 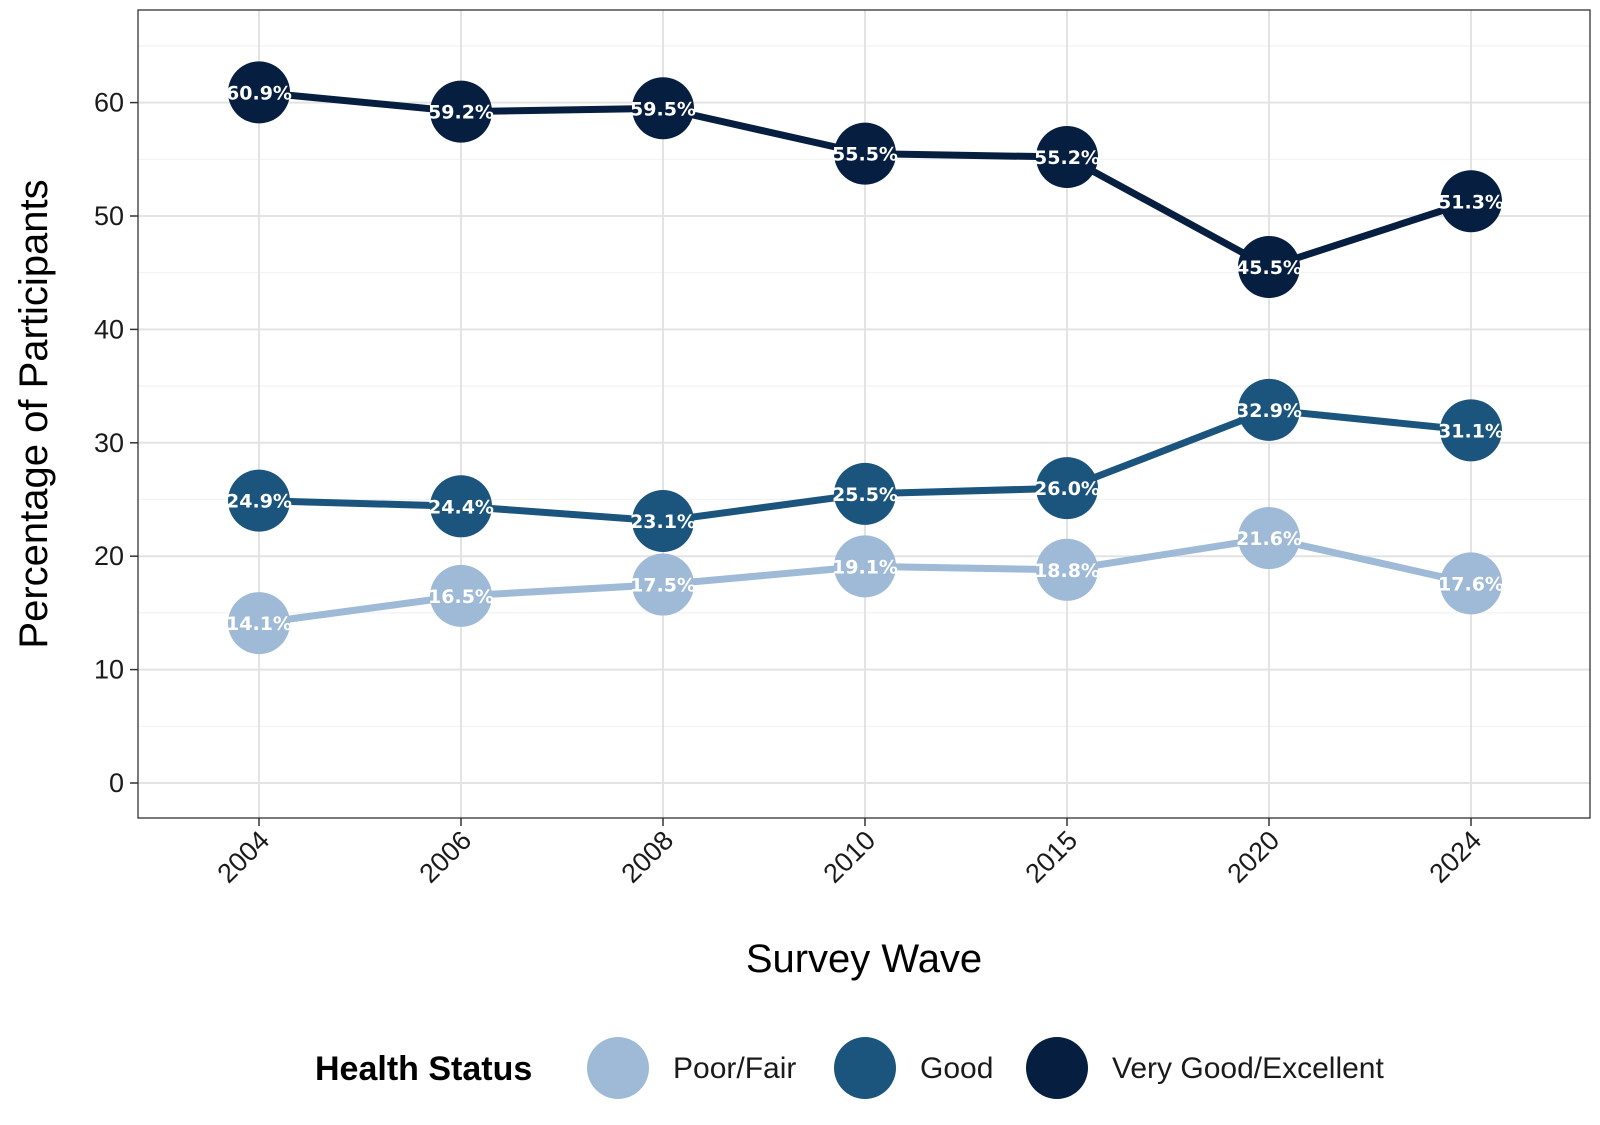 I want to click on data-label-very-good-excellent: 59.5%, so click(x=663, y=109).